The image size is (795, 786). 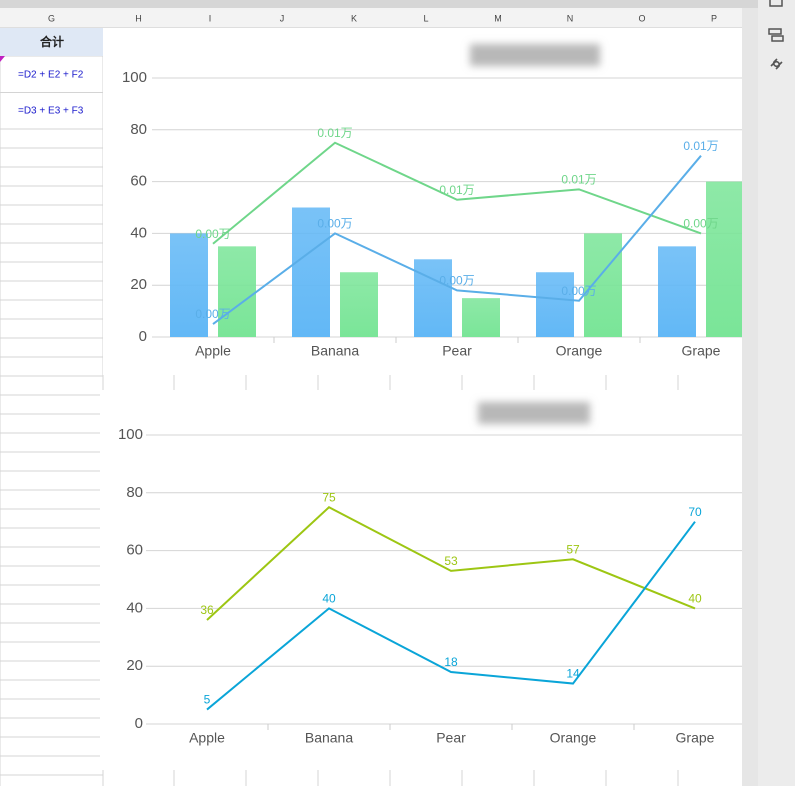 I want to click on column-header: O, so click(x=641, y=18).